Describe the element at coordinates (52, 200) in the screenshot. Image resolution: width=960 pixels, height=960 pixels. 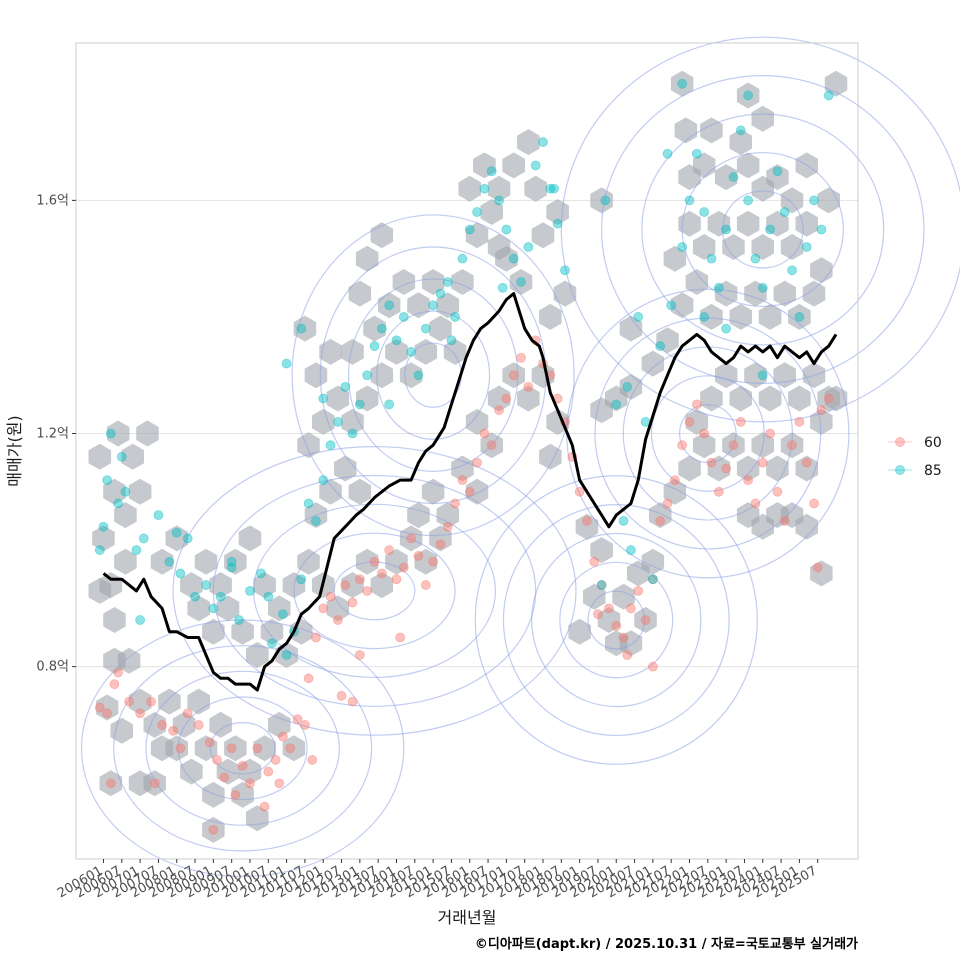
I see `y-tick-label-2: 1.6억` at that location.